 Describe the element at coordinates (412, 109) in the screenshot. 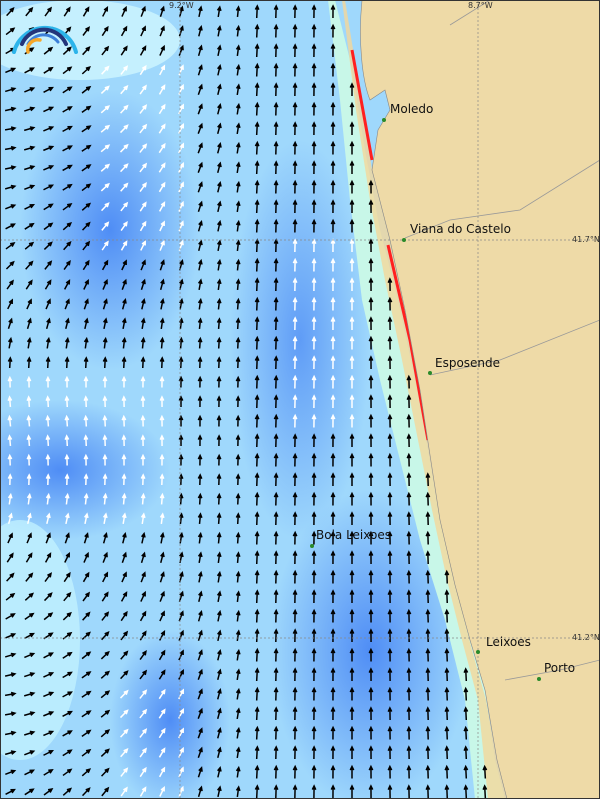

I see `place-moledo: Moledo` at that location.